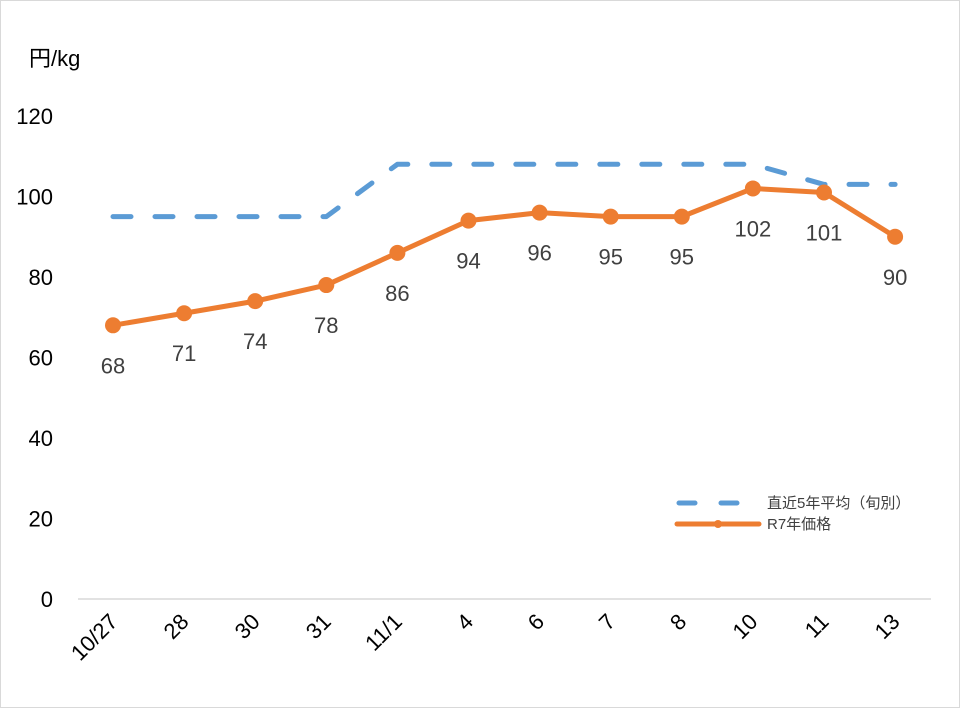 The height and width of the screenshot is (708, 960). Describe the element at coordinates (678, 622) in the screenshot. I see `x-tick-label: 8` at that location.